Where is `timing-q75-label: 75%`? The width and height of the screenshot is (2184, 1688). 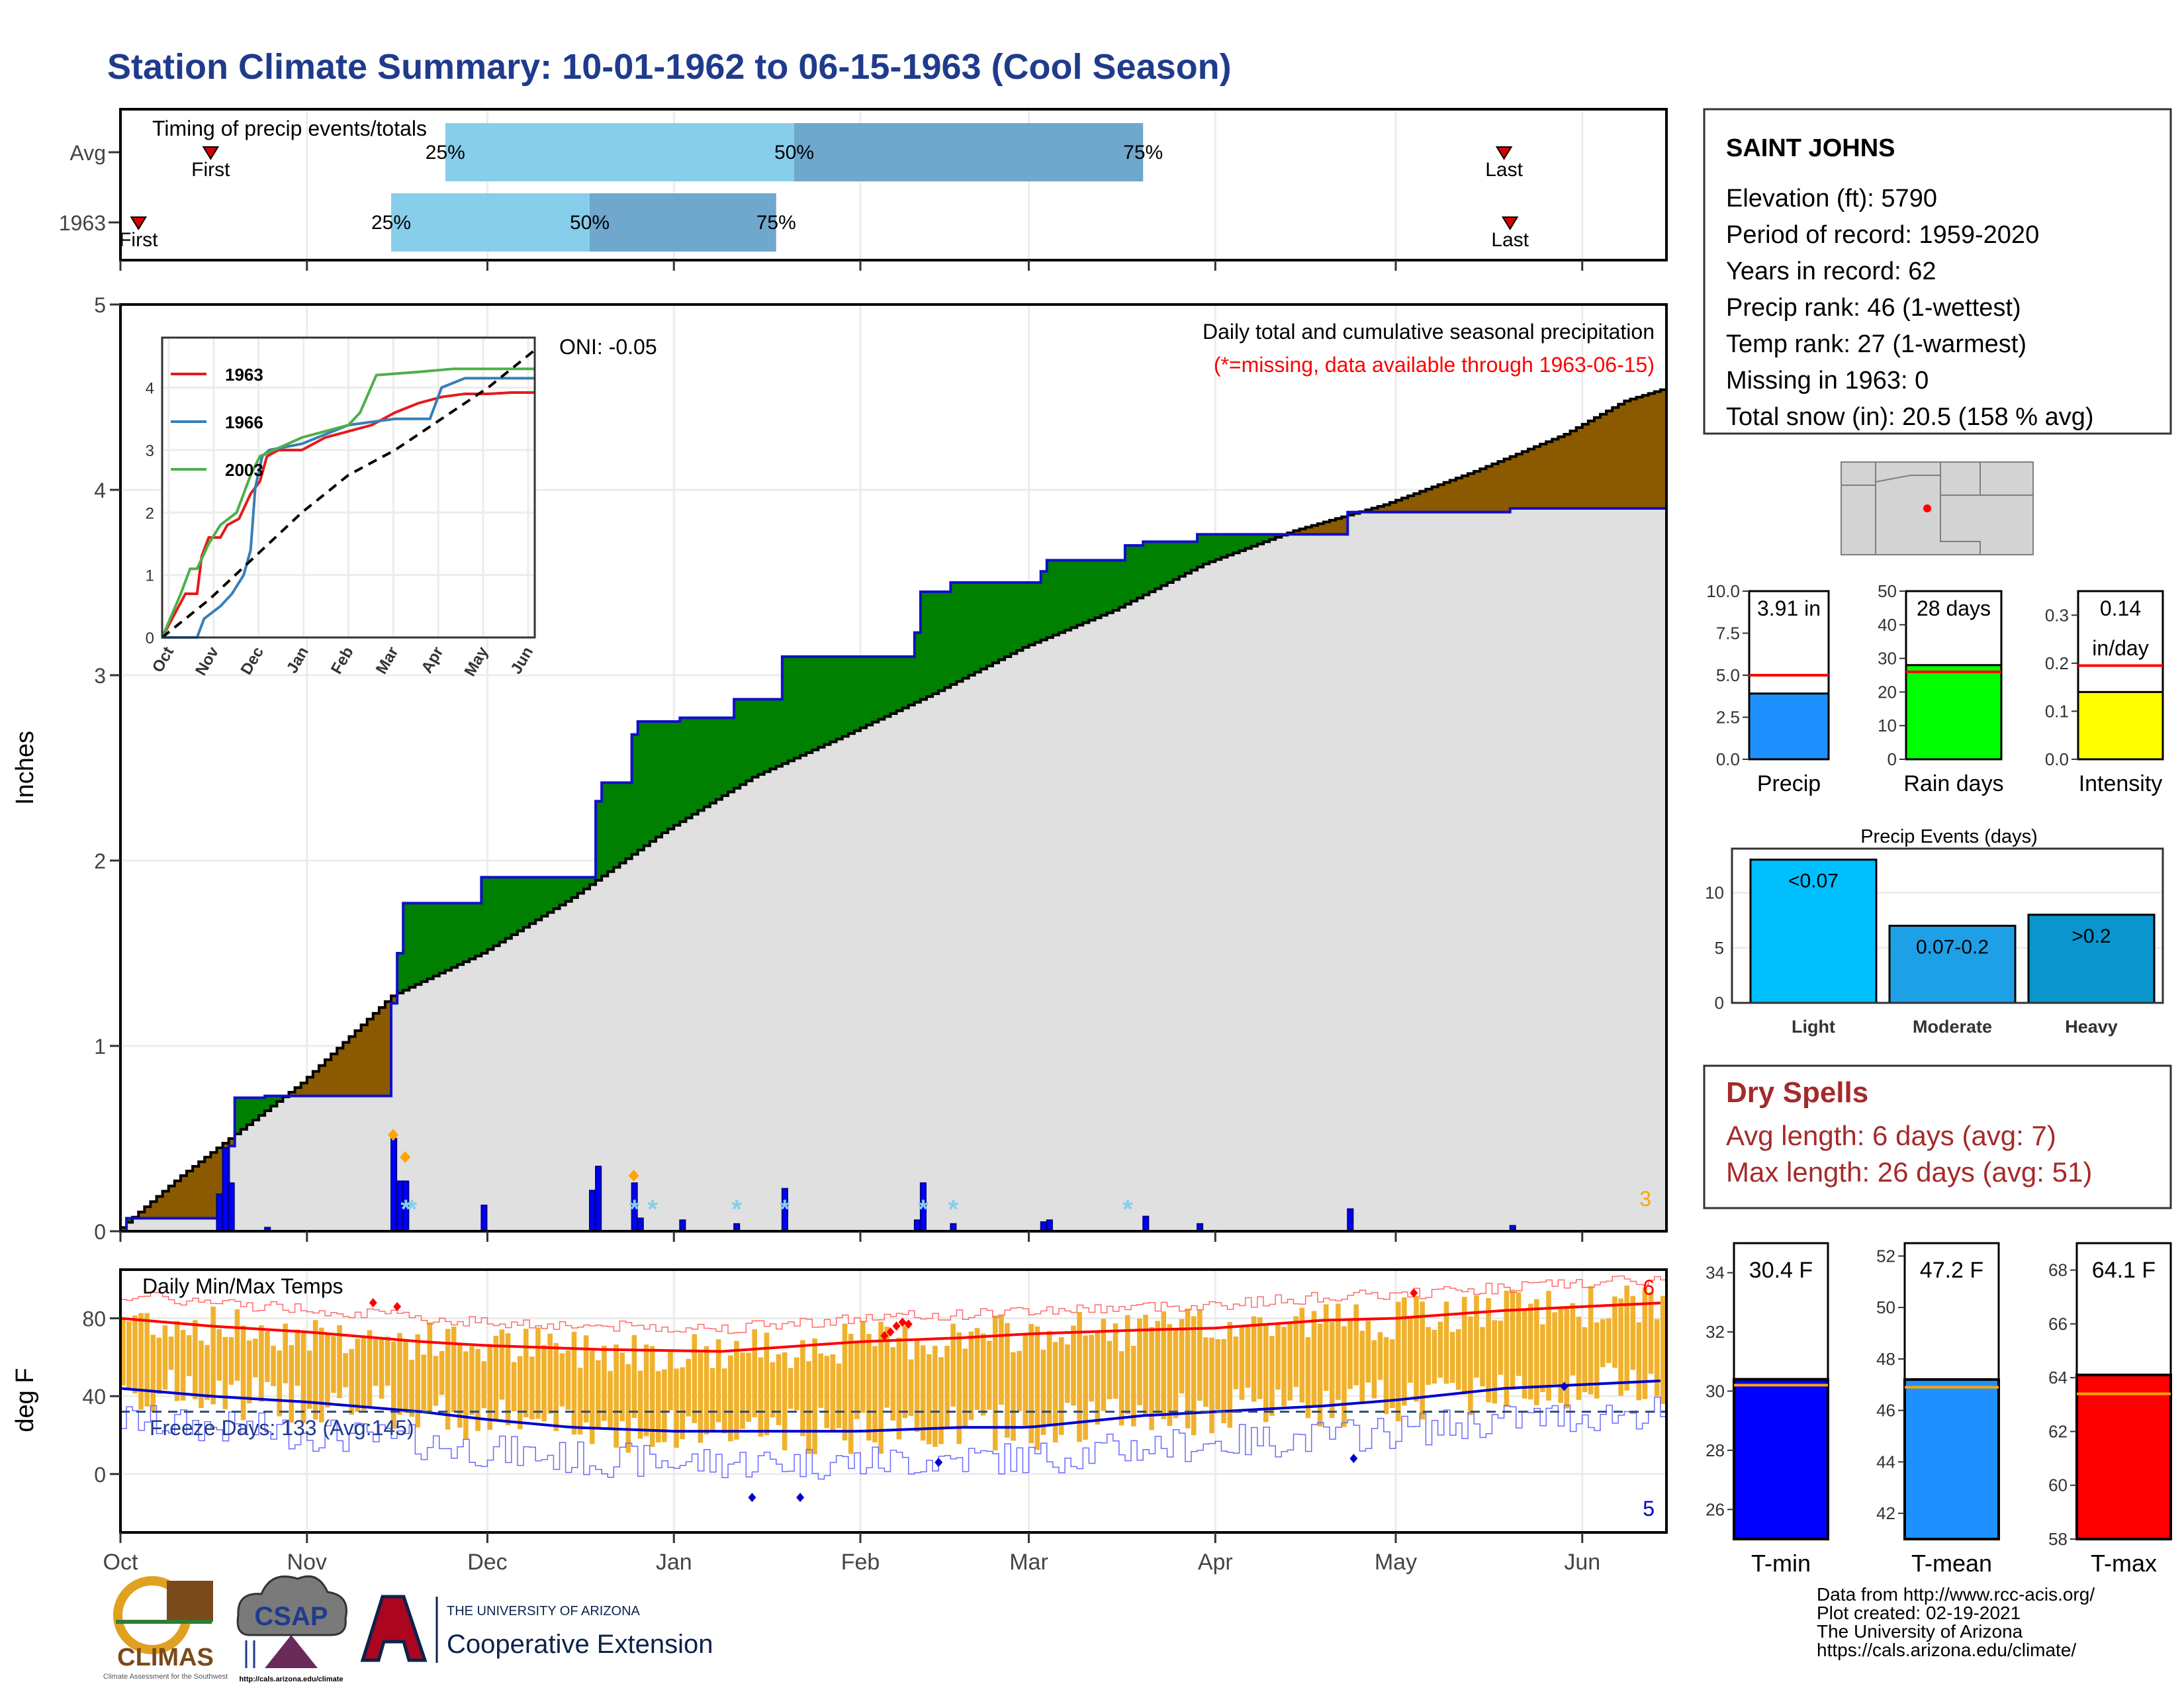
timing-q75-label: 75% is located at coordinates (1143, 153).